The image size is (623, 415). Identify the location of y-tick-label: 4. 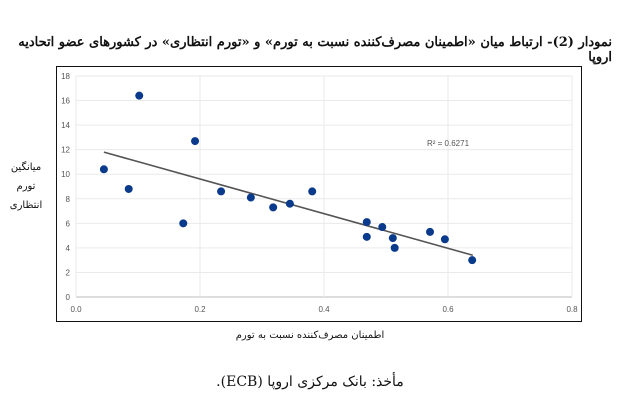
(68, 248).